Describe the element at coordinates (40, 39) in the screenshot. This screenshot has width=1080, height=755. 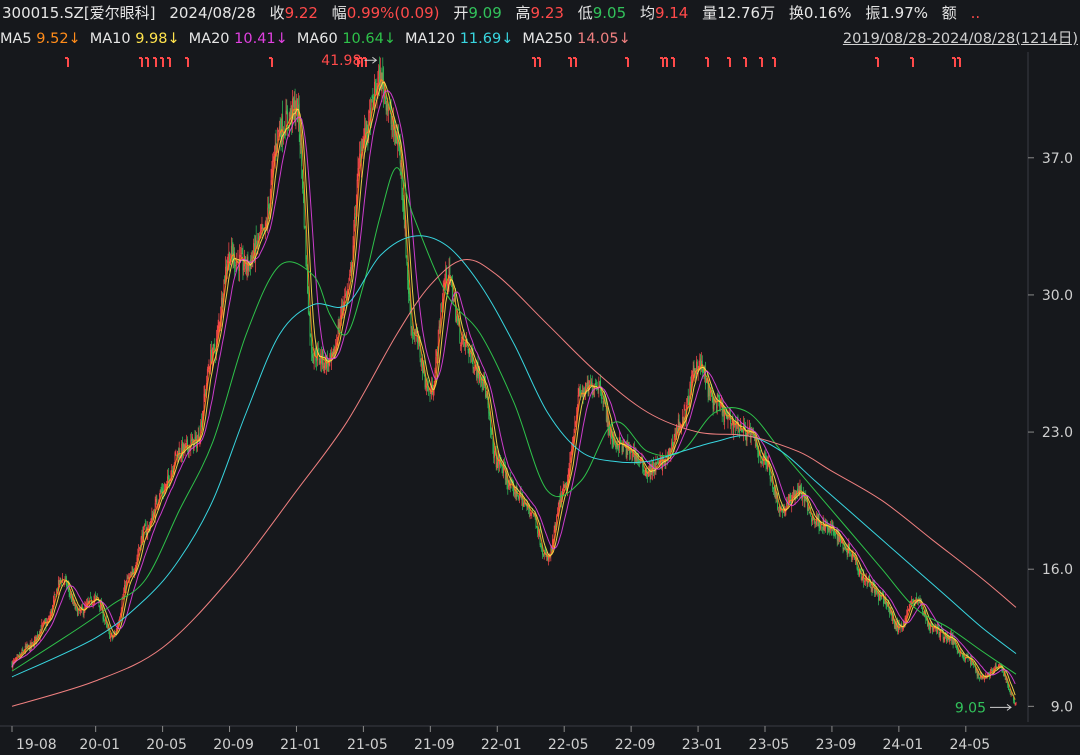
I see `ma-legend-item-ma5: MA5 9.52↓` at that location.